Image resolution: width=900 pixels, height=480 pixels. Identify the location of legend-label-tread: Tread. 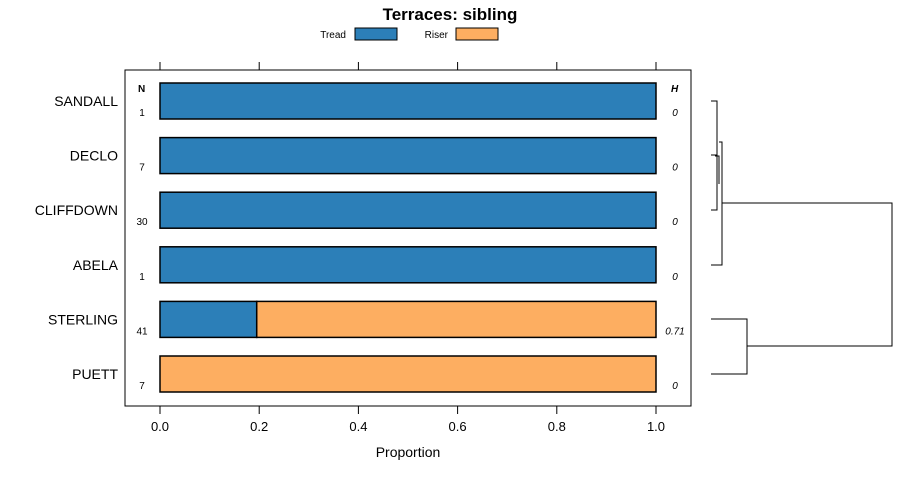
(333, 35).